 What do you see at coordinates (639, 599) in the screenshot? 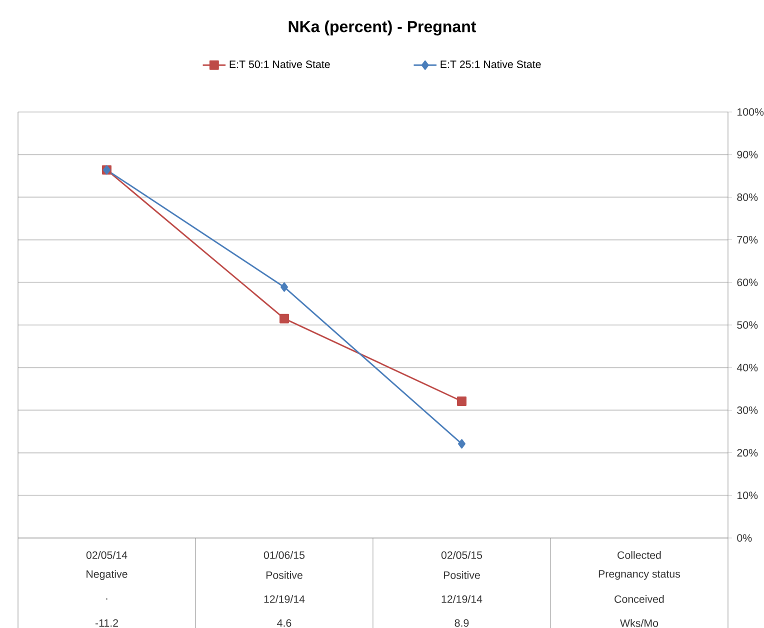
I see `text: Conceived` at bounding box center [639, 599].